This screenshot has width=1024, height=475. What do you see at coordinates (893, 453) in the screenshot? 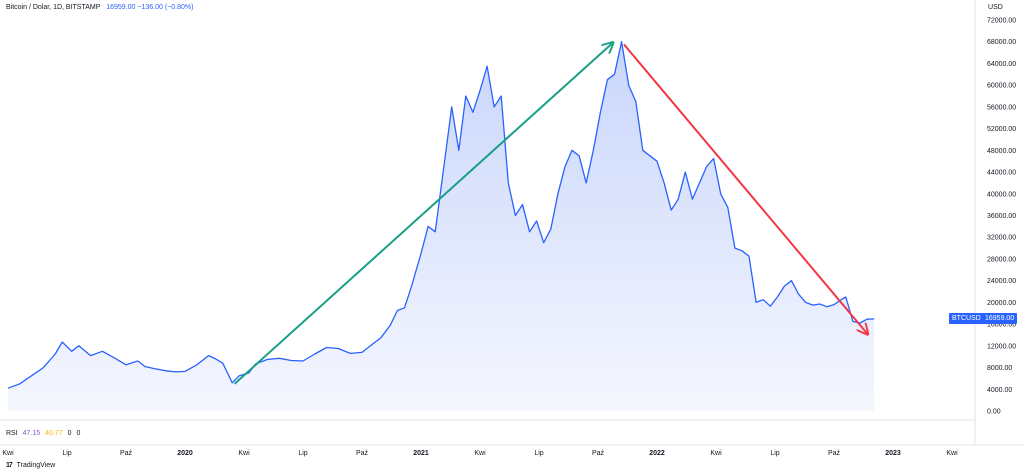
I see `x-tick-label: 2023` at bounding box center [893, 453].